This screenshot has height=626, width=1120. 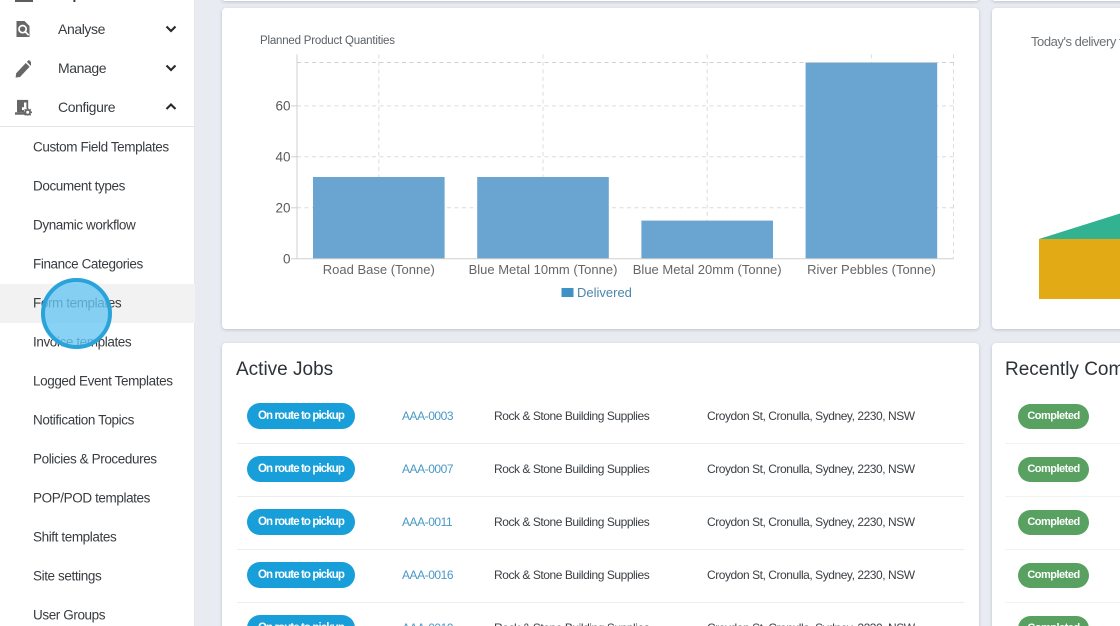 I want to click on svg-text: Delivered, so click(x=604, y=292).